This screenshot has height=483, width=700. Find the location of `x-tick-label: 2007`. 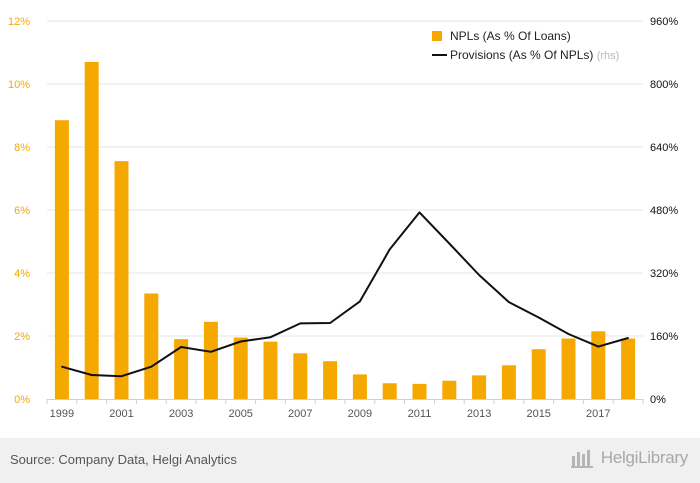

x-tick-label: 2007 is located at coordinates (300, 414).